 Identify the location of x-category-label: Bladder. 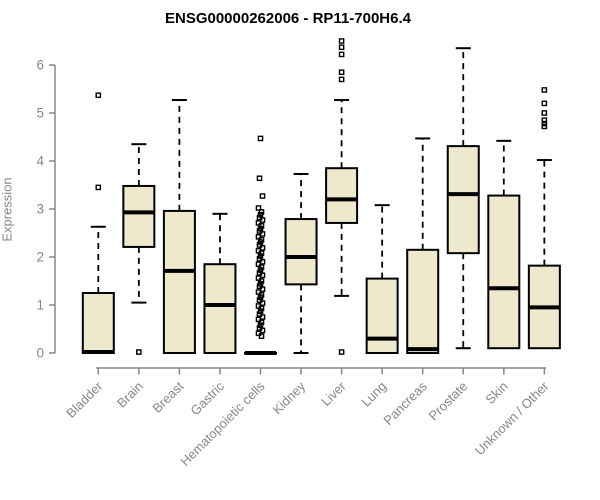
(84, 399).